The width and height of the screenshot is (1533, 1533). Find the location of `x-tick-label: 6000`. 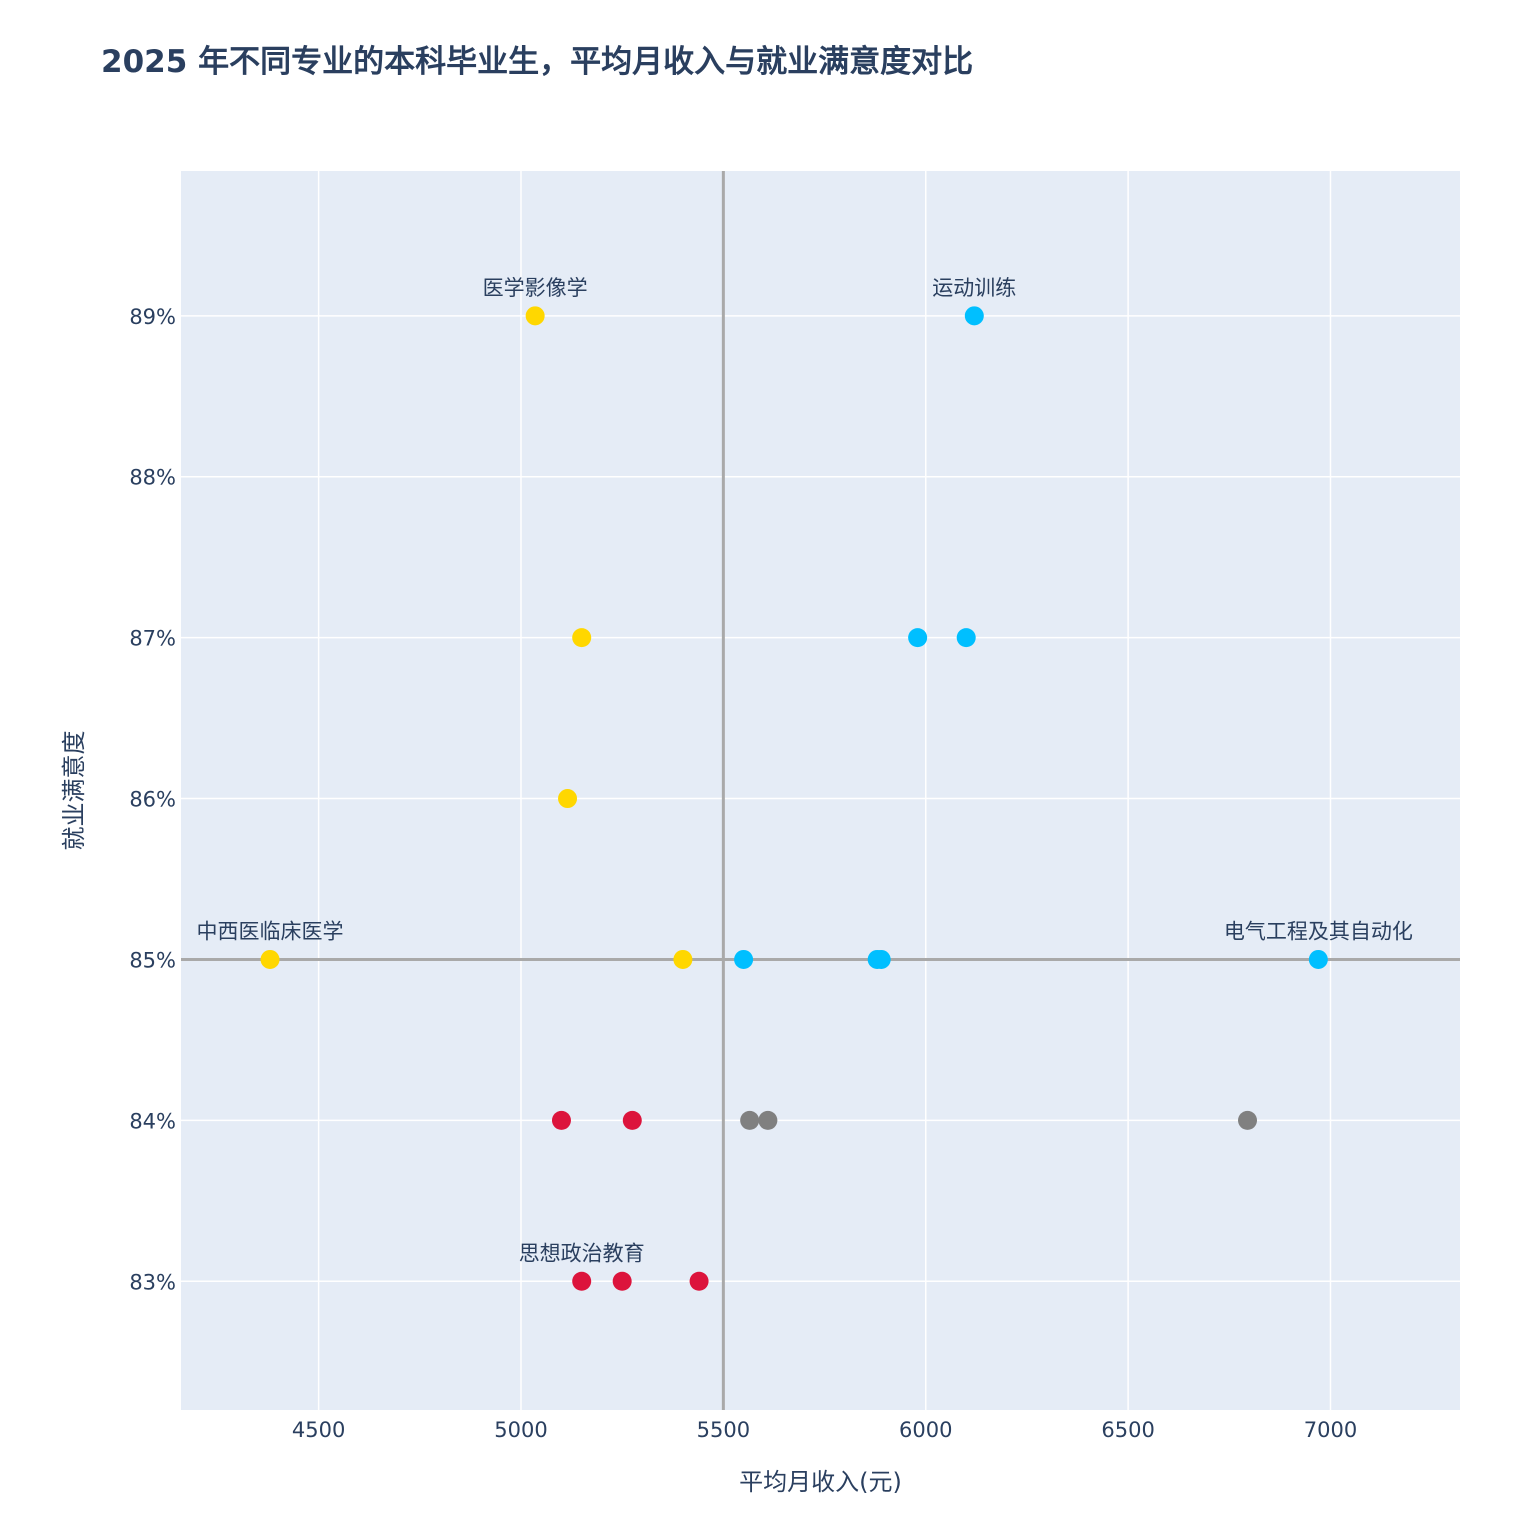

x-tick-label: 6000 is located at coordinates (925, 1430).